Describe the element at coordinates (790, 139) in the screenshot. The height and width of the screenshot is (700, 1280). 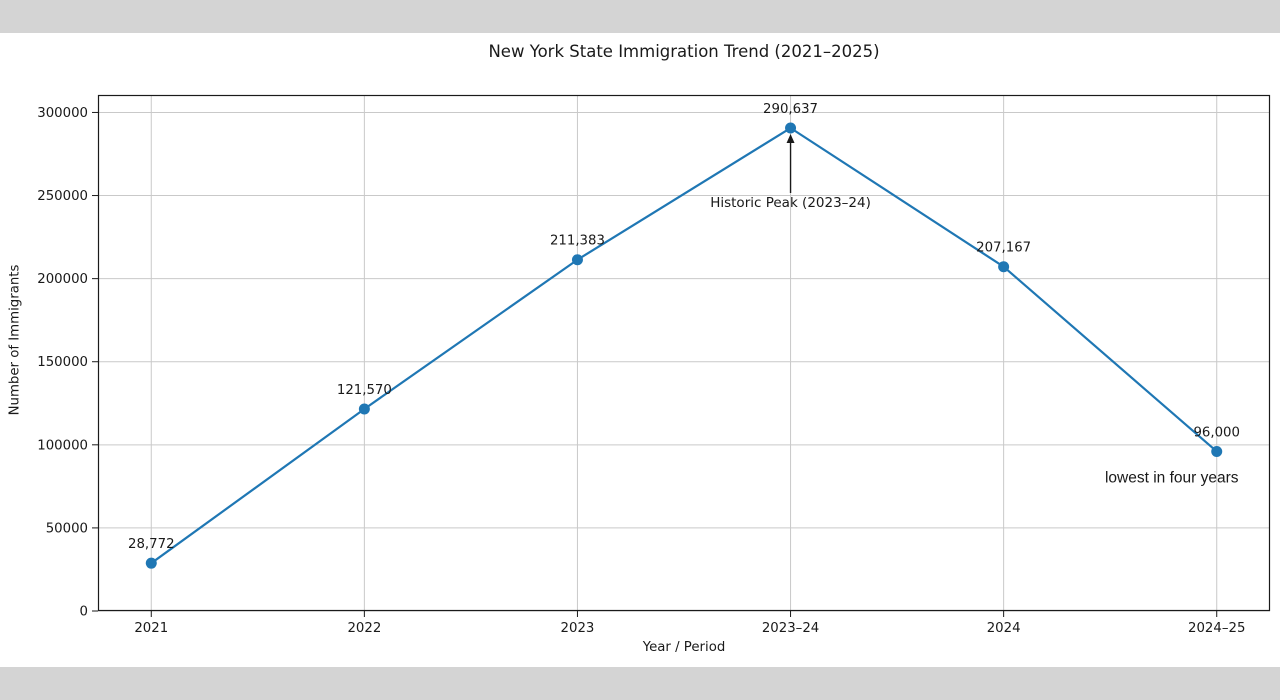
I see `annotation-arrow-head` at that location.